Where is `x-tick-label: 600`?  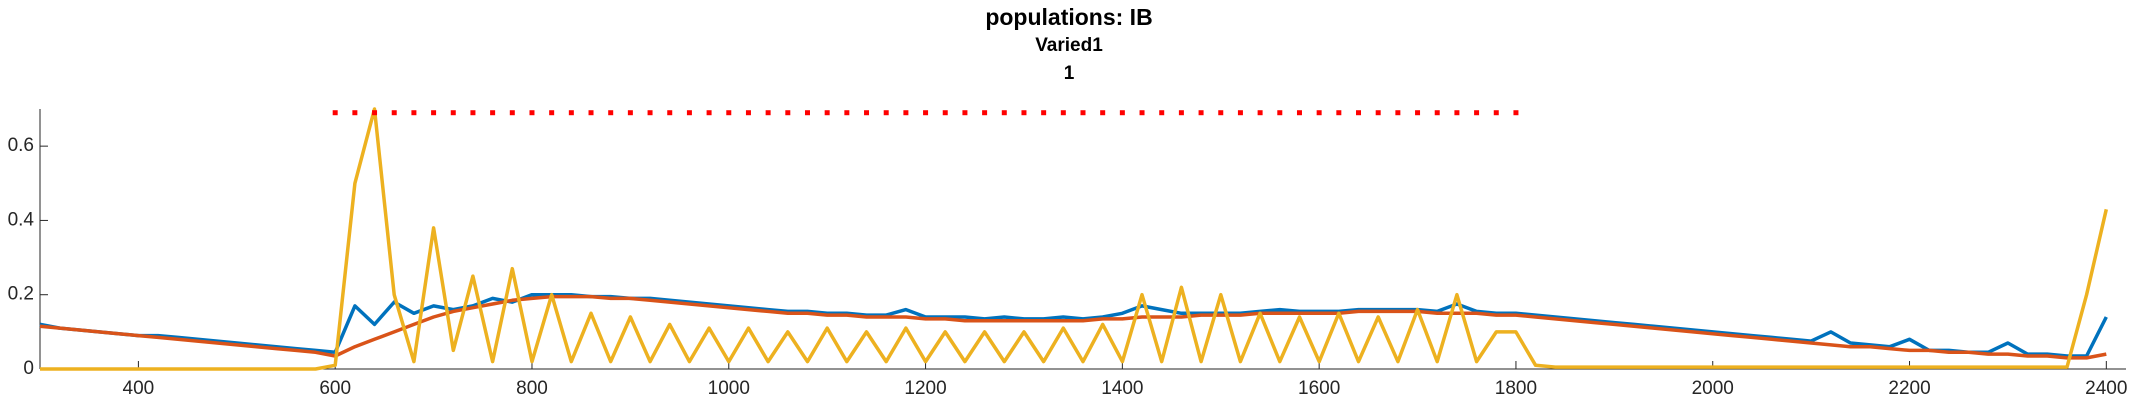 x-tick-label: 600 is located at coordinates (335, 388).